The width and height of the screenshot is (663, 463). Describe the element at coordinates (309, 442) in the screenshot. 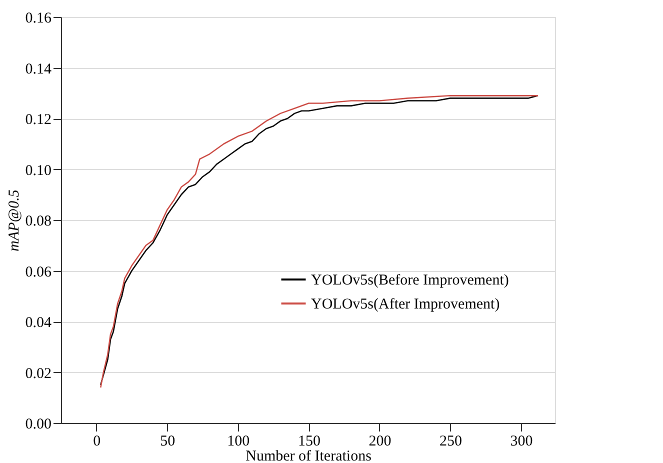

I see `x-tick-label: 150` at that location.